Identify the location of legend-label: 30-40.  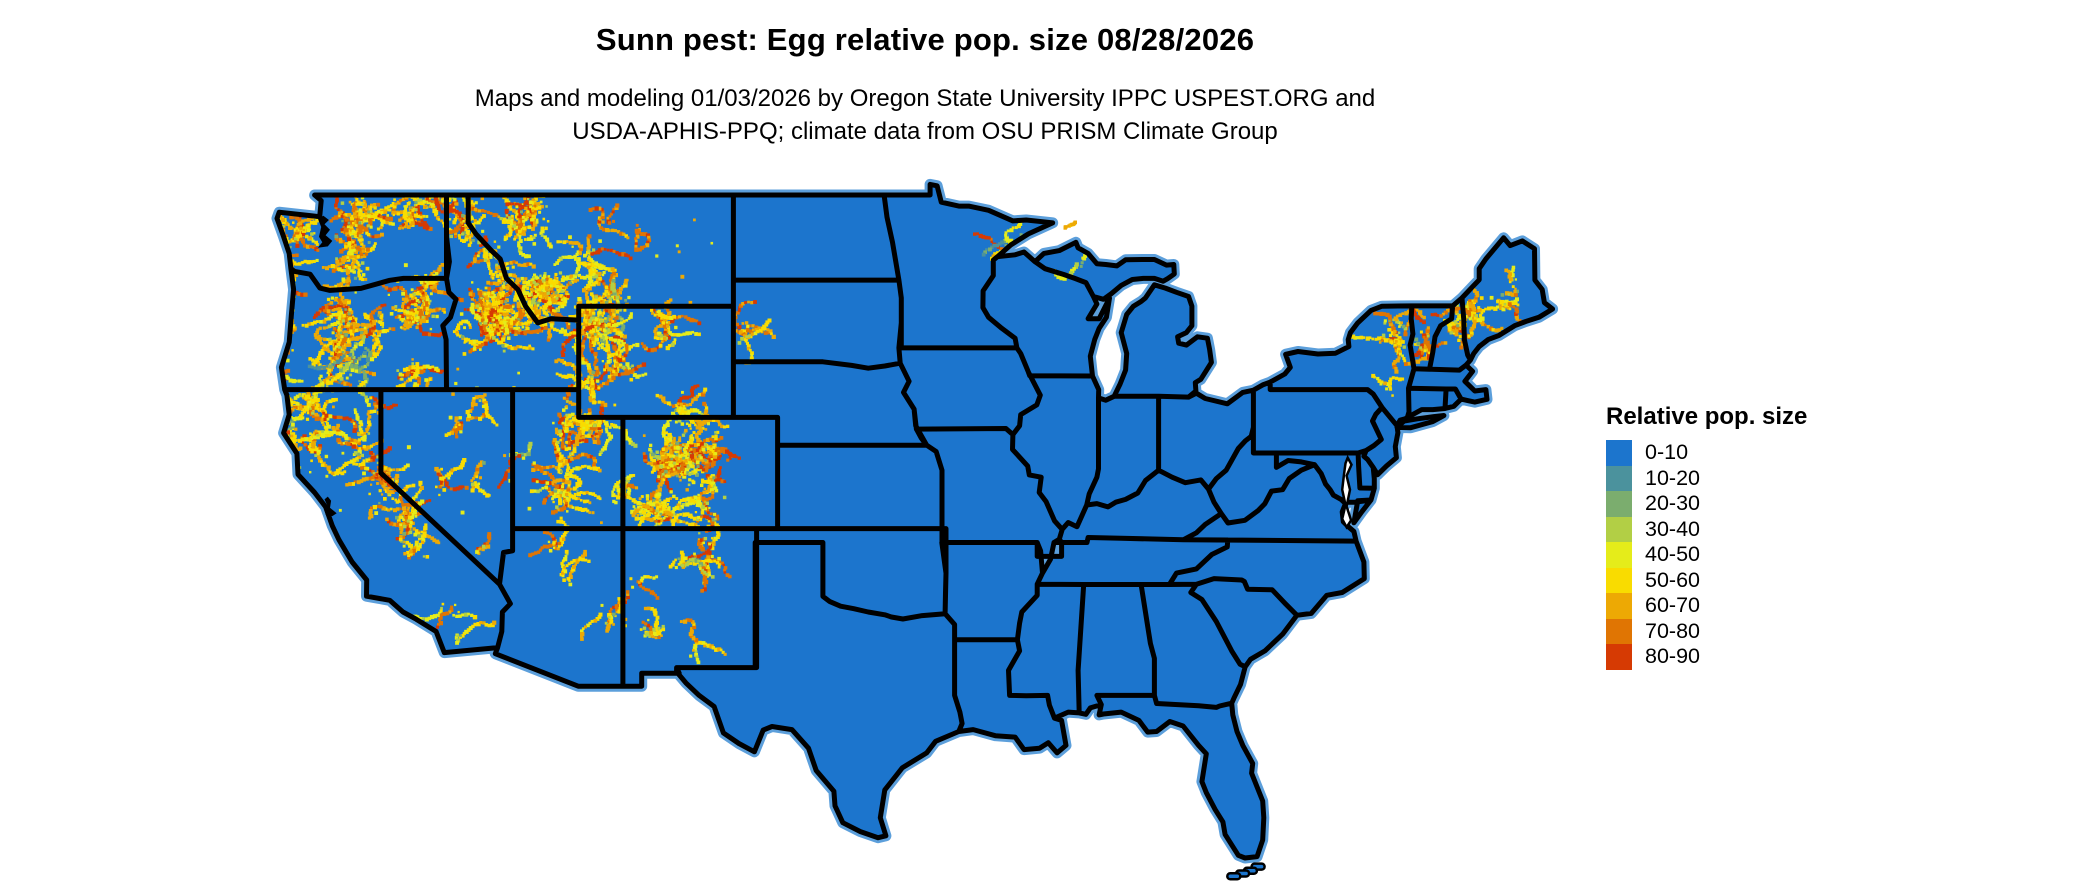
(1672, 528).